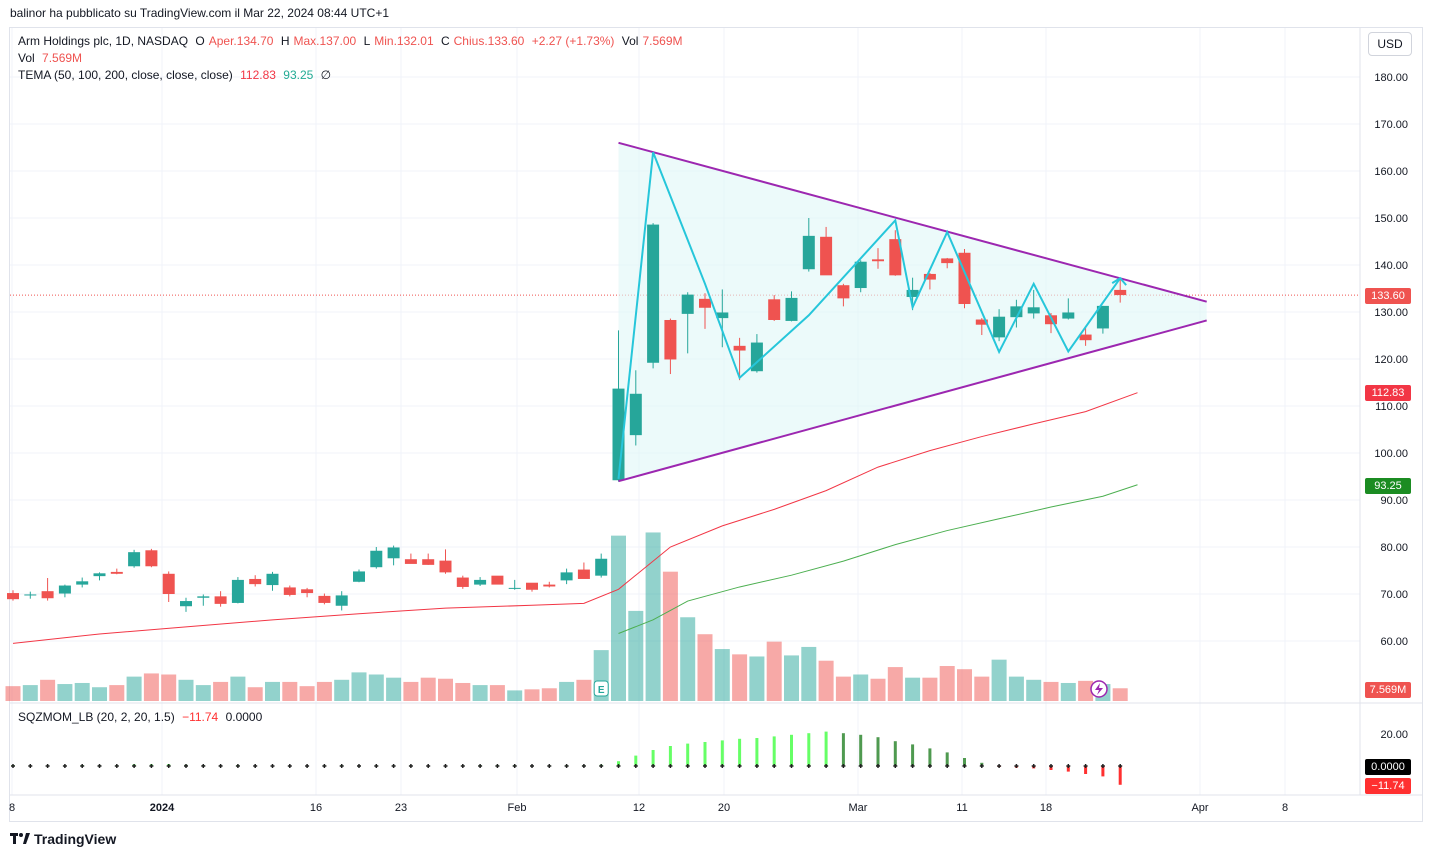 The image size is (1433, 857). Describe the element at coordinates (912, 222) in the screenshot. I see `triangle-upper-line` at that location.